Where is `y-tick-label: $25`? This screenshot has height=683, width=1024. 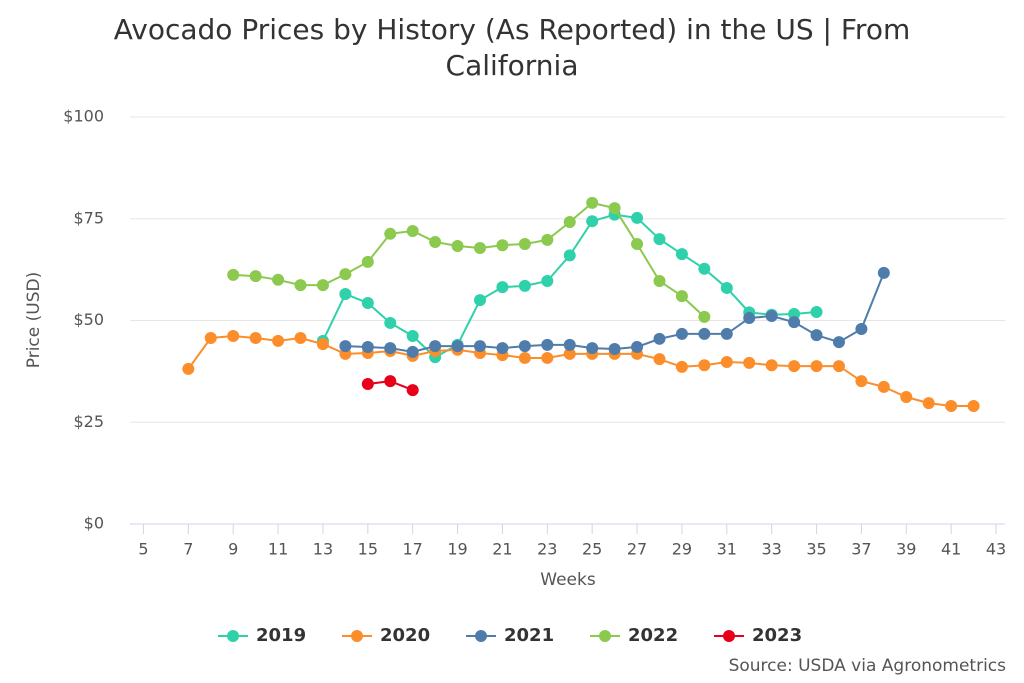
y-tick-label: $25 is located at coordinates (88, 421).